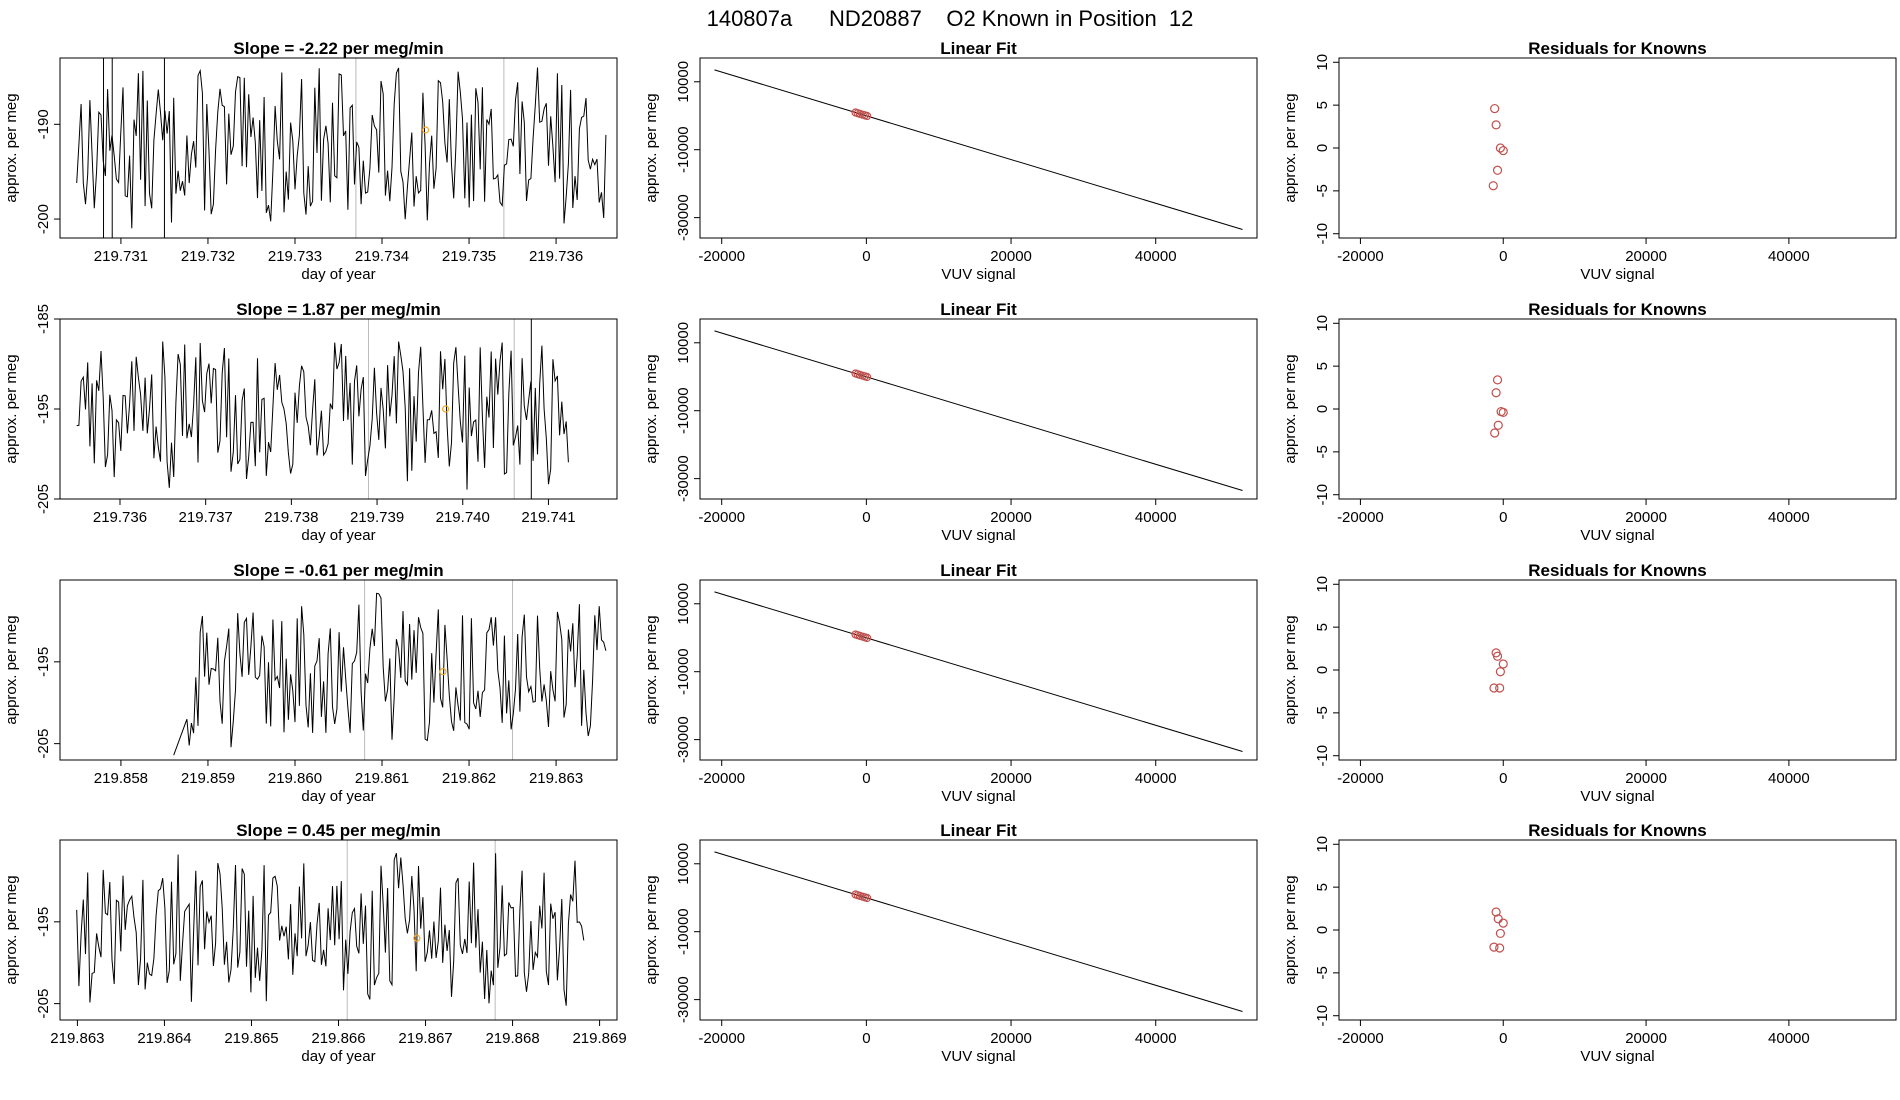 This screenshot has height=1100, width=1900. Describe the element at coordinates (43, 219) in the screenshot. I see `y-tick-label: -200` at that location.